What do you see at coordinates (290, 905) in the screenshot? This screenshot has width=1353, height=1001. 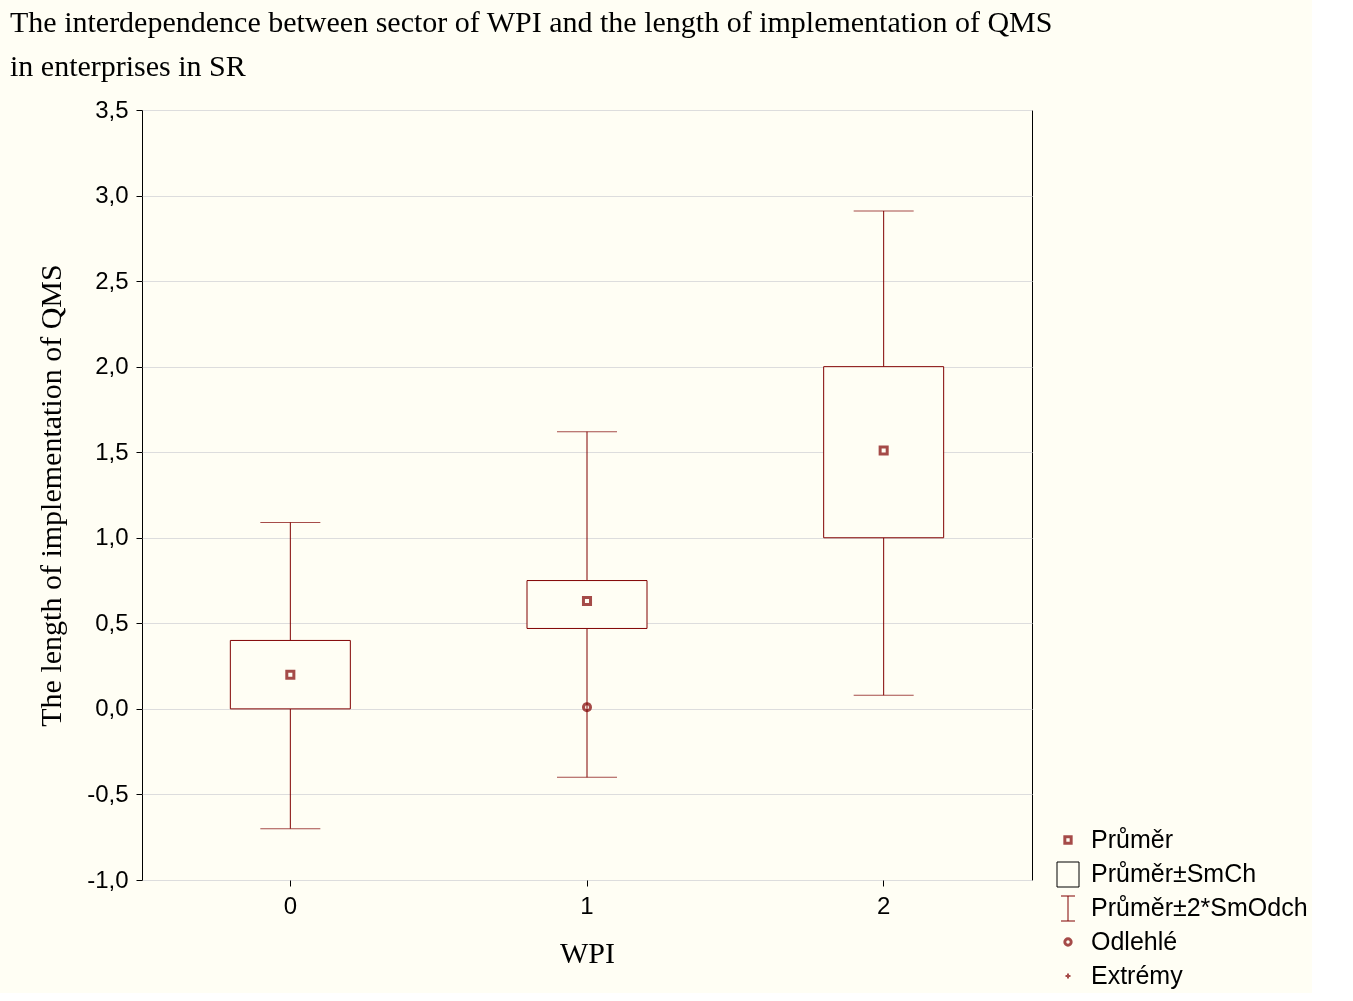 I see `x-tick-label: 0` at bounding box center [290, 905].